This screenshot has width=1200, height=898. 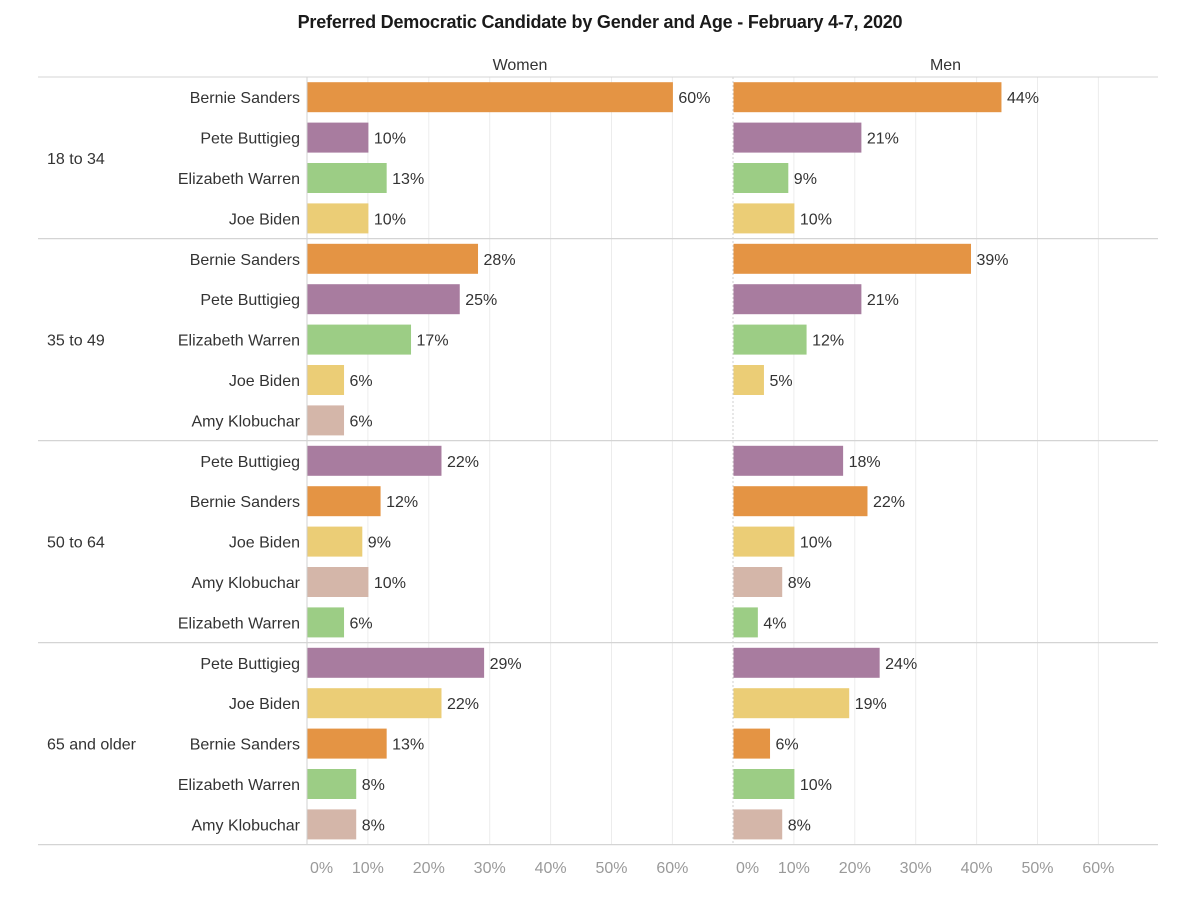 I want to click on age-group-label: 35 to 49, so click(x=76, y=341).